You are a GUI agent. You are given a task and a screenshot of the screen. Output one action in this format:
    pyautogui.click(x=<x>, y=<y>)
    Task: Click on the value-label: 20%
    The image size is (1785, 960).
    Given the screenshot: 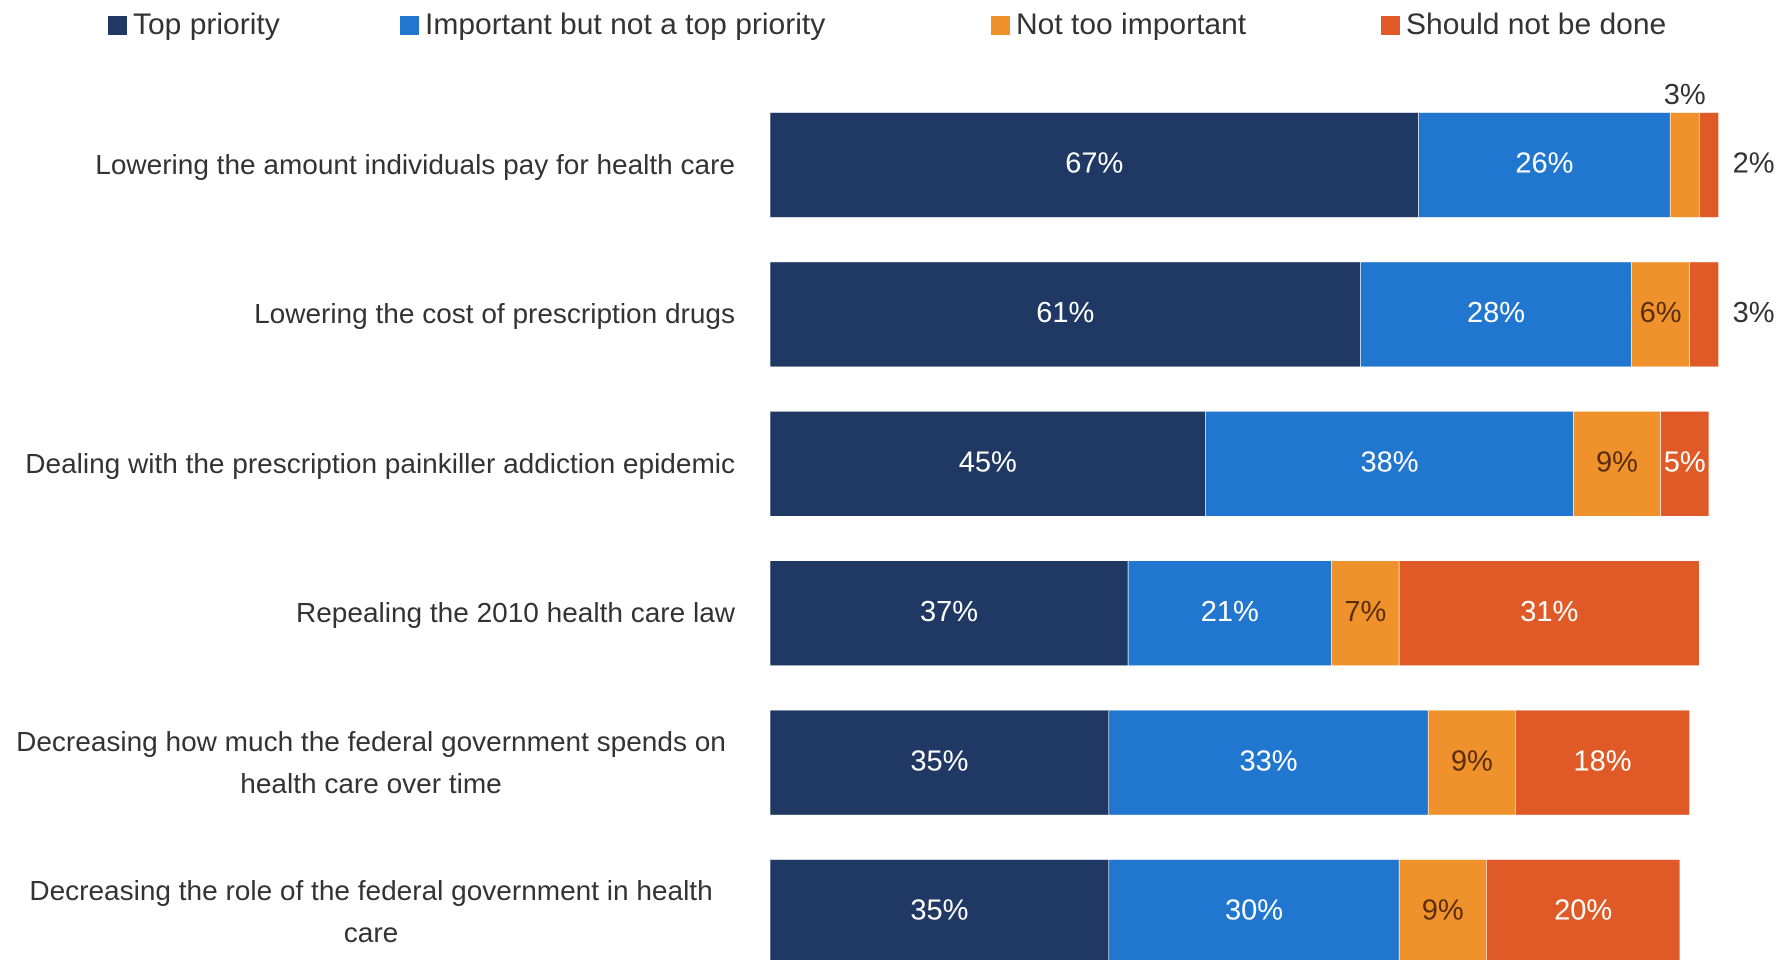 What is the action you would take?
    pyautogui.click(x=1583, y=911)
    